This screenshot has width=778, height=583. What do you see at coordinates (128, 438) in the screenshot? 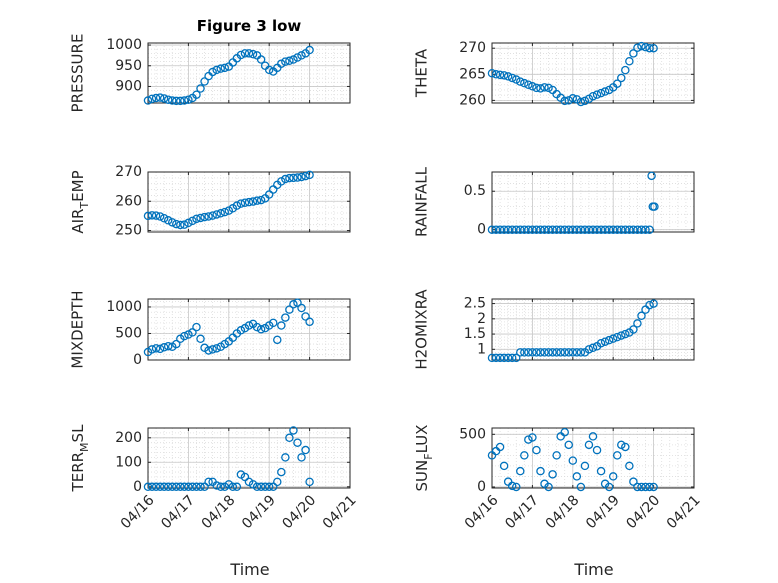
I see `y-tick-label: 200` at bounding box center [128, 438].